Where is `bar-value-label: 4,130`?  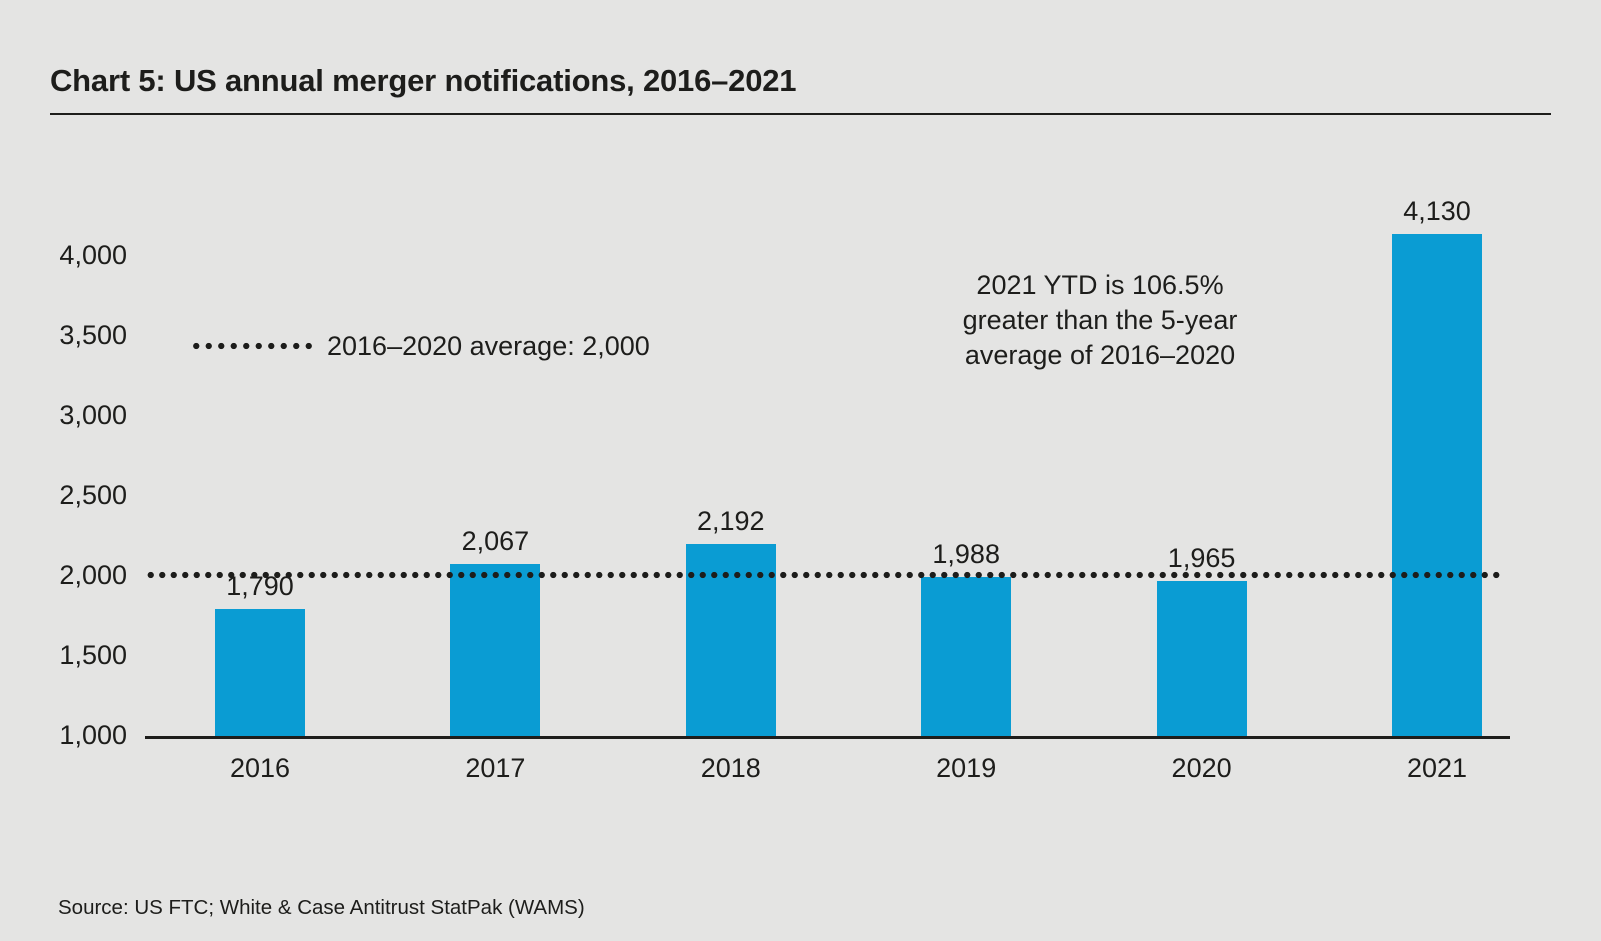 bar-value-label: 4,130 is located at coordinates (1437, 211).